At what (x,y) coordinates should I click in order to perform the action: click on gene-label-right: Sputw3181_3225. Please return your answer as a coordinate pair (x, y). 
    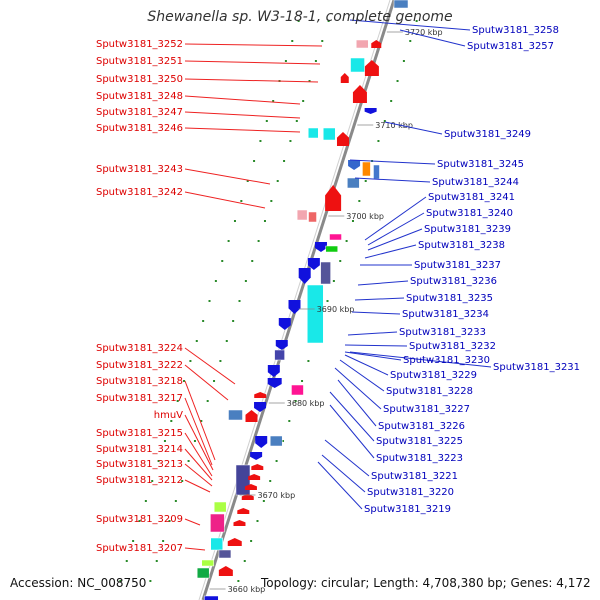
    Looking at the image, I should click on (419, 441).